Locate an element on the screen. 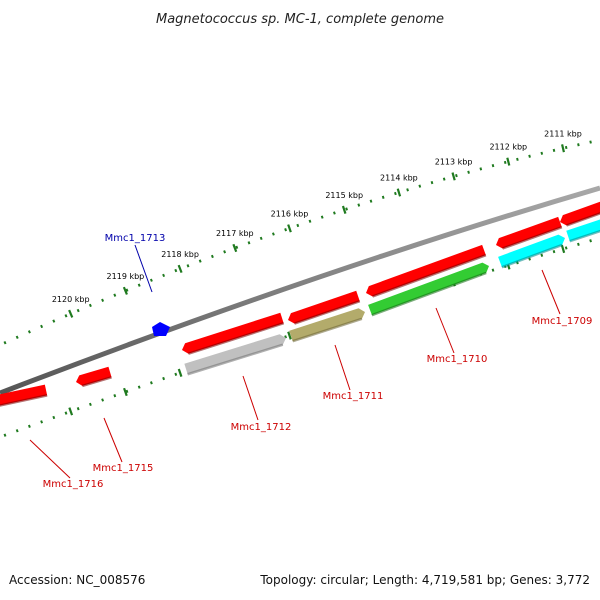 This screenshot has width=600, height=600. gene-label-g1716: Mmc1_1716 is located at coordinates (73, 484).